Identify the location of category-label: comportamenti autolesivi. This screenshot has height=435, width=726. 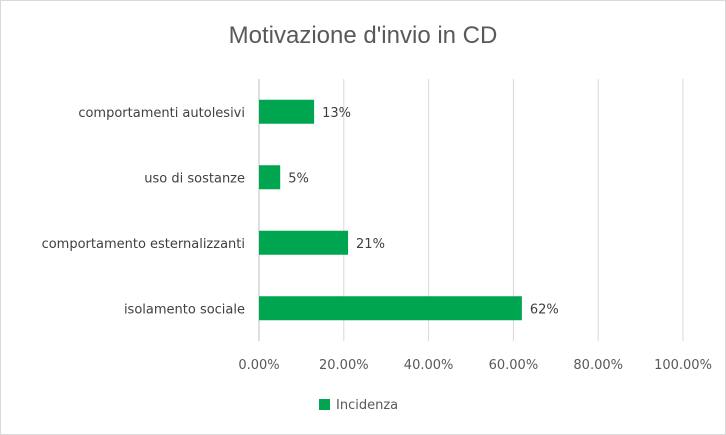
(161, 113).